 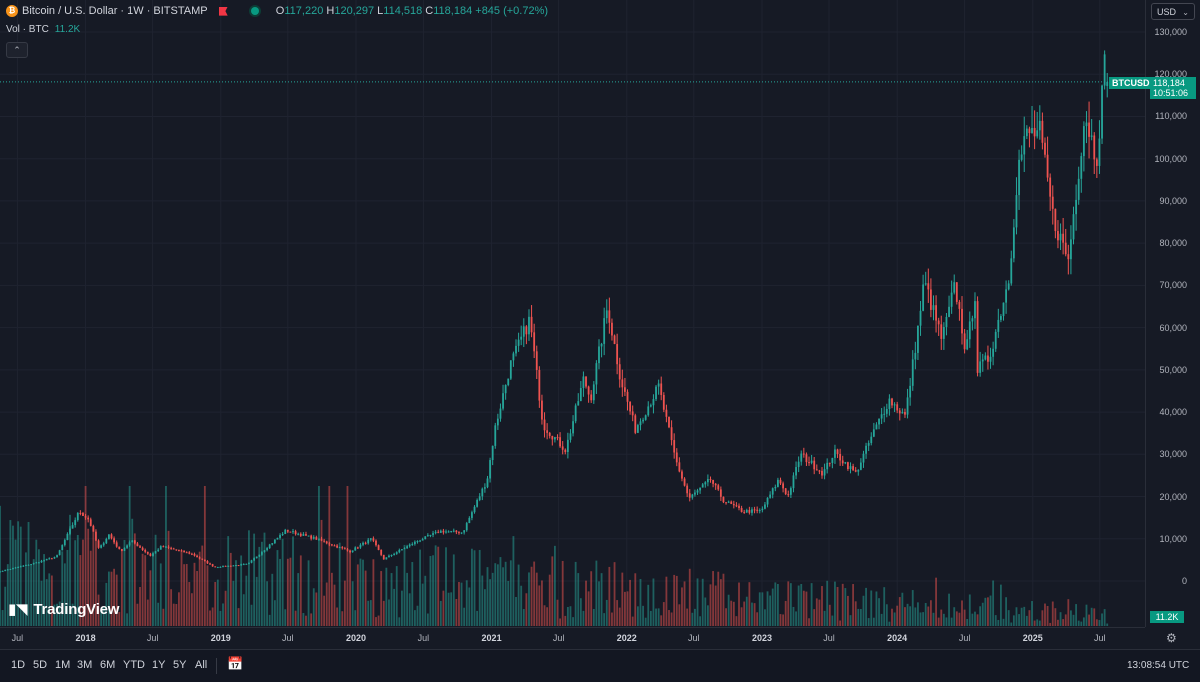 I want to click on time-axis-label: 2024, so click(x=897, y=638).